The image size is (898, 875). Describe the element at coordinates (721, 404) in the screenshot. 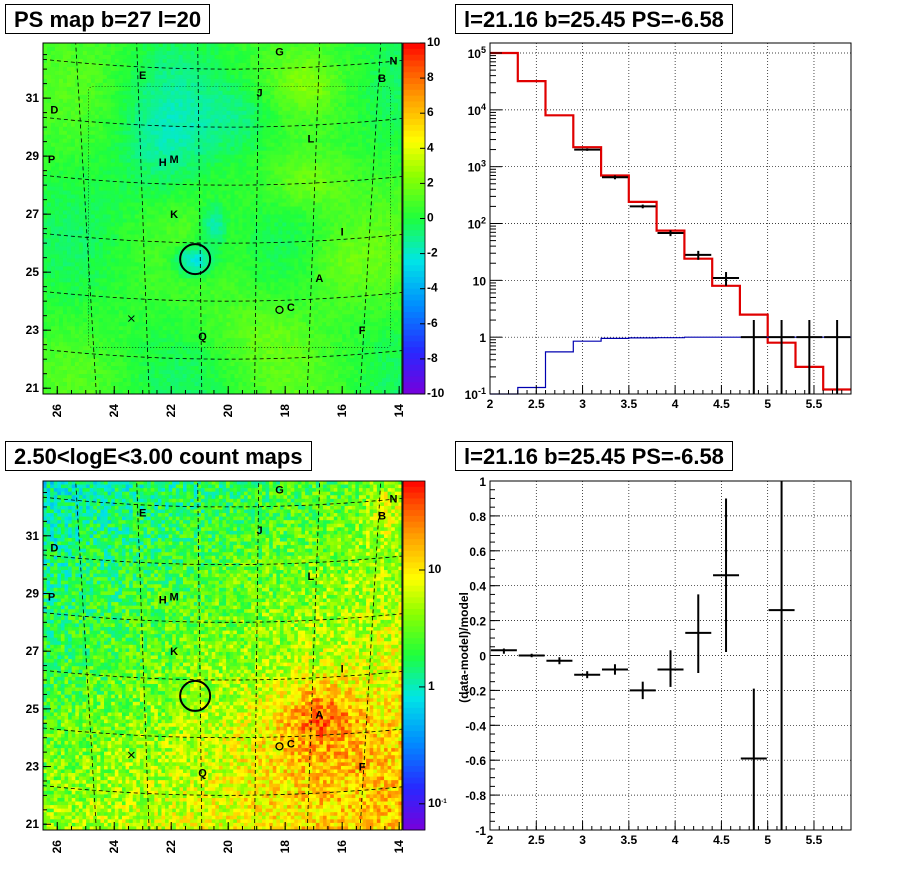

I see `spectrum-x-tick-label: 4.5` at that location.